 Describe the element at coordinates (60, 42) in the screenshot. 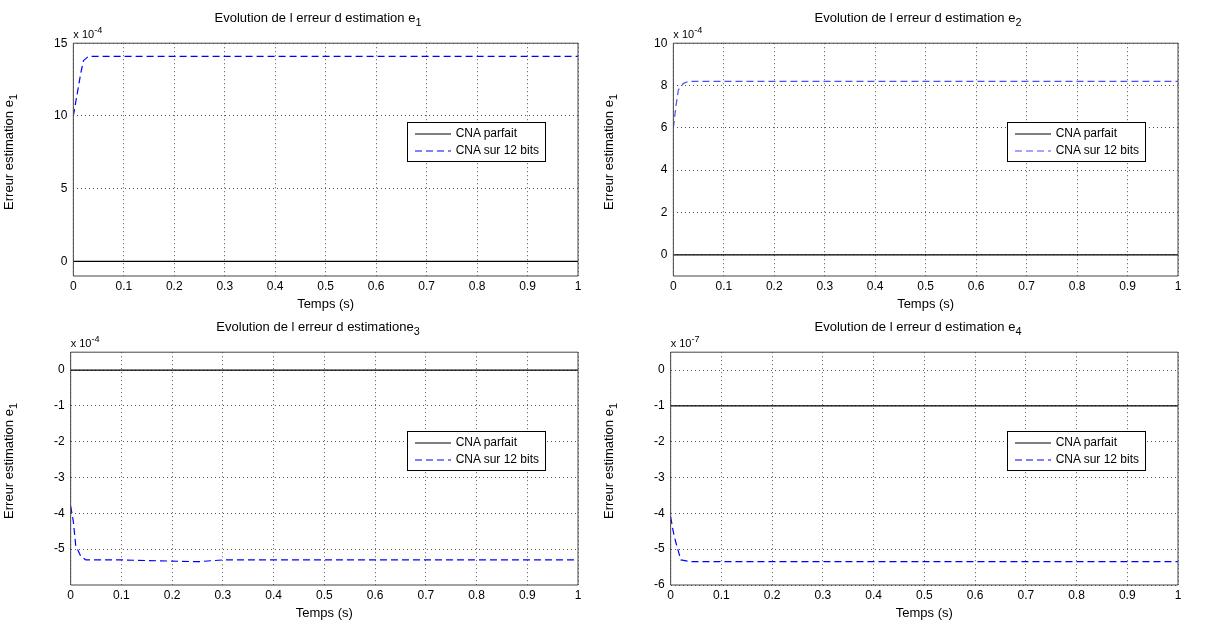

I see `y-tick-label: 15` at that location.